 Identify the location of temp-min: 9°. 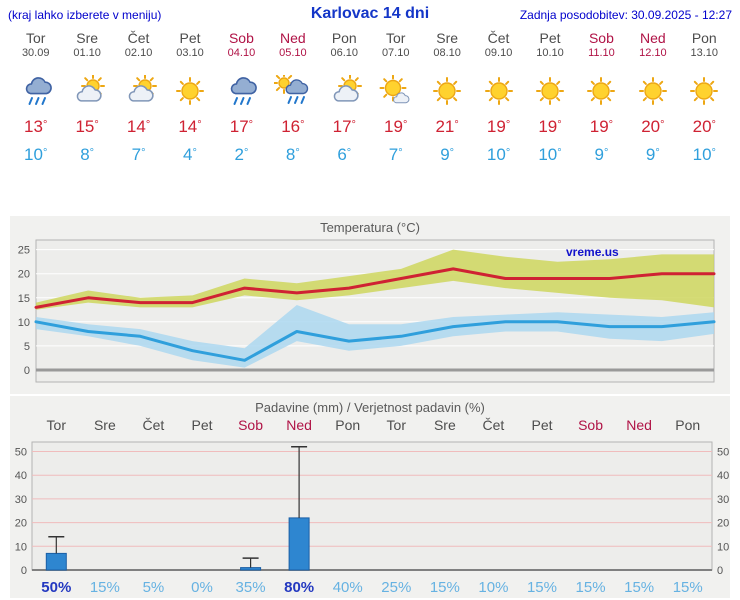
(447, 154).